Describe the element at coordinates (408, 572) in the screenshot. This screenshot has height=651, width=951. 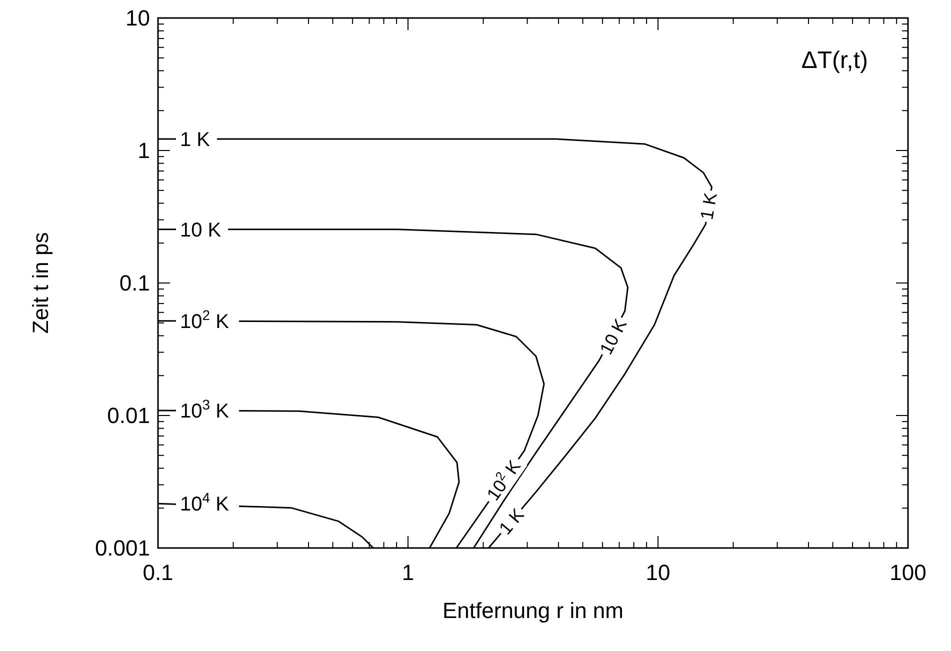
I see `x-tick-label: 1` at that location.